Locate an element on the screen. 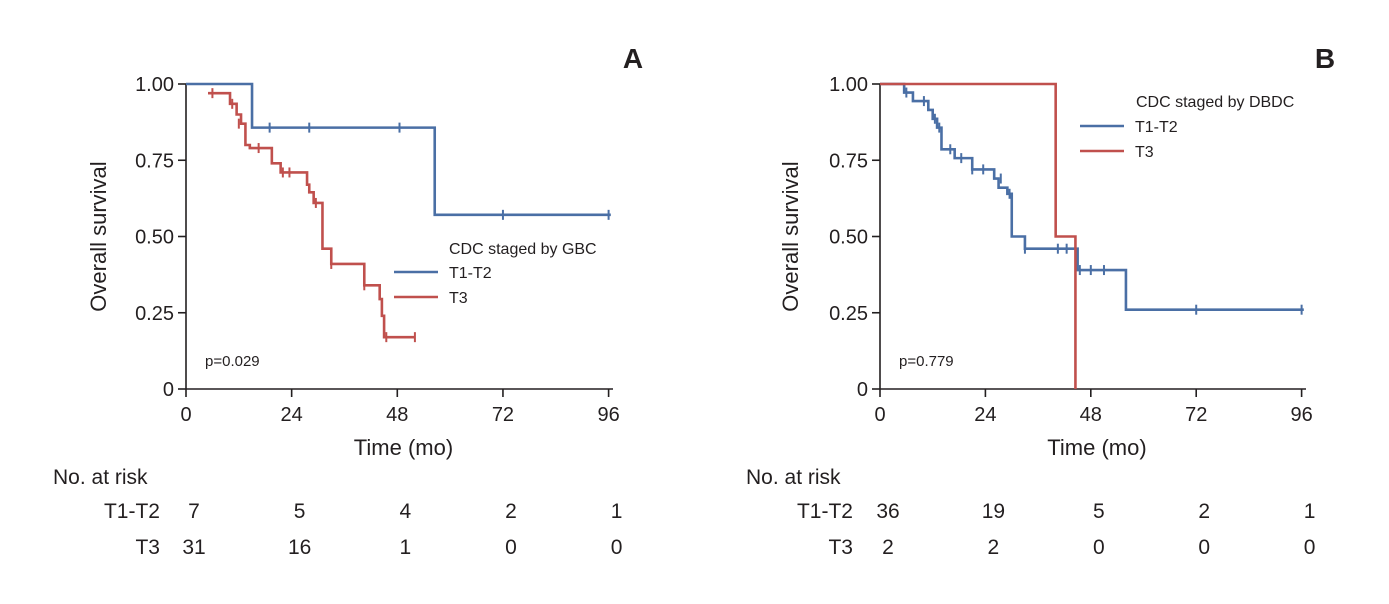  risk-value: 4 is located at coordinates (405, 511).